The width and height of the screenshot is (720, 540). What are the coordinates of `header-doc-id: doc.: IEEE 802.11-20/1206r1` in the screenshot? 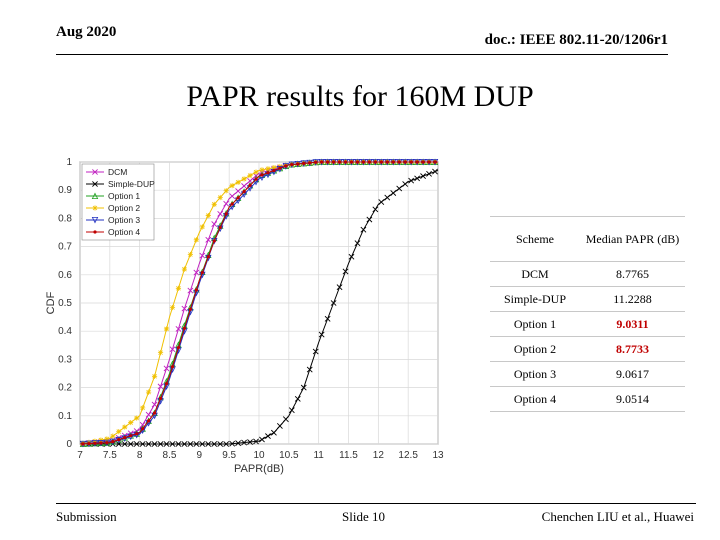 It's located at (576, 40).